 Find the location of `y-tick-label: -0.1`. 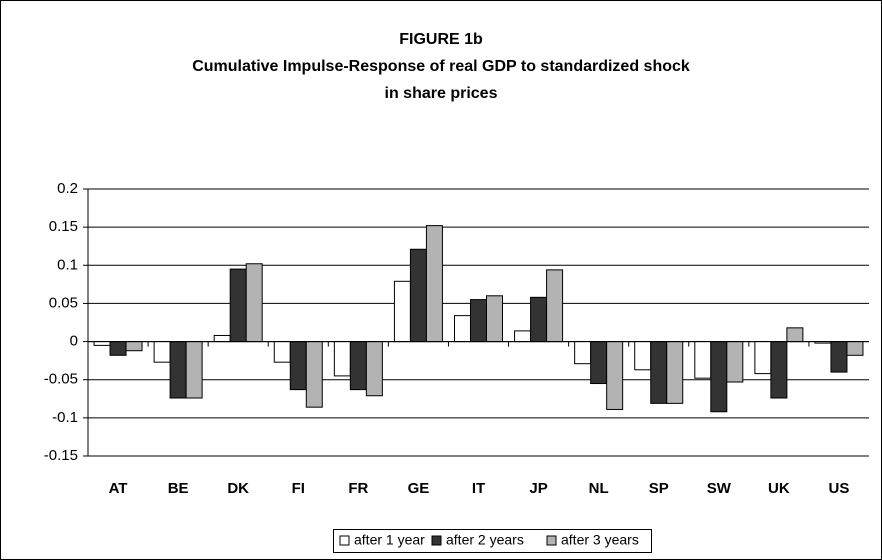

y-tick-label: -0.1 is located at coordinates (65, 417).